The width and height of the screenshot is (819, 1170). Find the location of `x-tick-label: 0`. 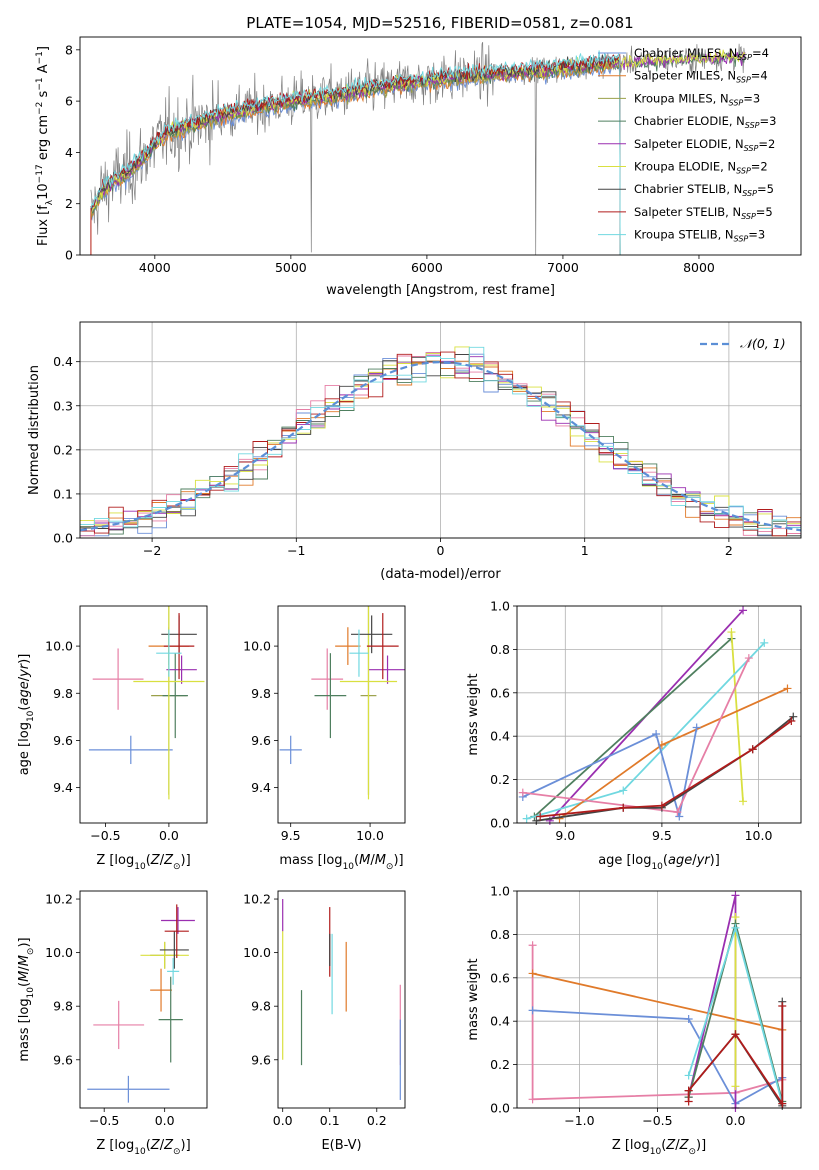

x-tick-label: 0 is located at coordinates (441, 550).